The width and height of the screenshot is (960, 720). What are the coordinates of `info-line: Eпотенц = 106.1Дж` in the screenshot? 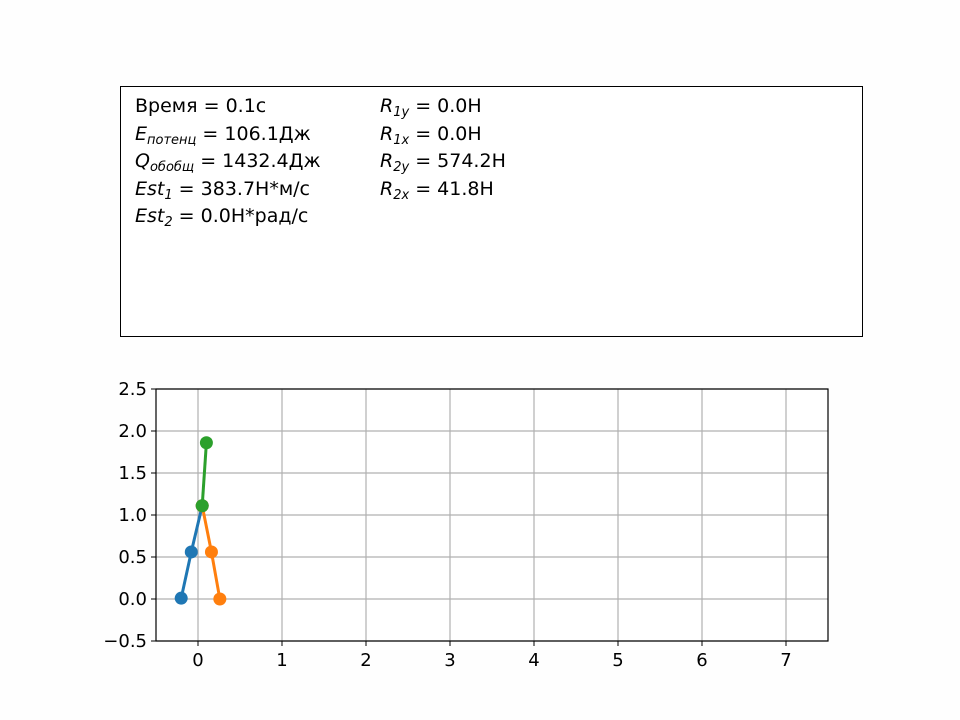 It's located at (228, 135).